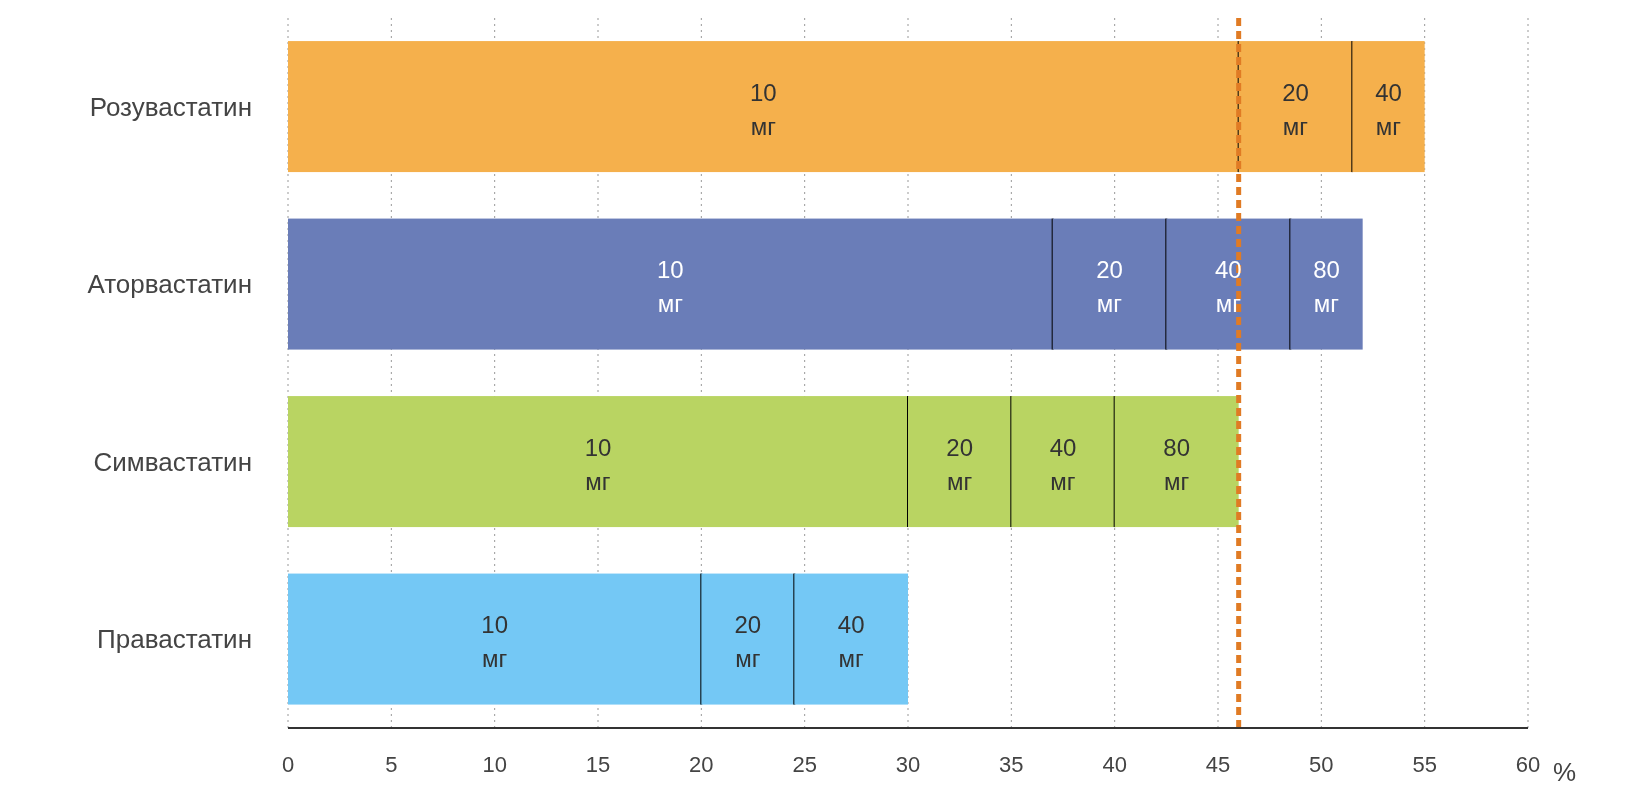 Image resolution: width=1625 pixels, height=804 pixels. Describe the element at coordinates (494, 764) in the screenshot. I see `x-tick-label: 10` at that location.